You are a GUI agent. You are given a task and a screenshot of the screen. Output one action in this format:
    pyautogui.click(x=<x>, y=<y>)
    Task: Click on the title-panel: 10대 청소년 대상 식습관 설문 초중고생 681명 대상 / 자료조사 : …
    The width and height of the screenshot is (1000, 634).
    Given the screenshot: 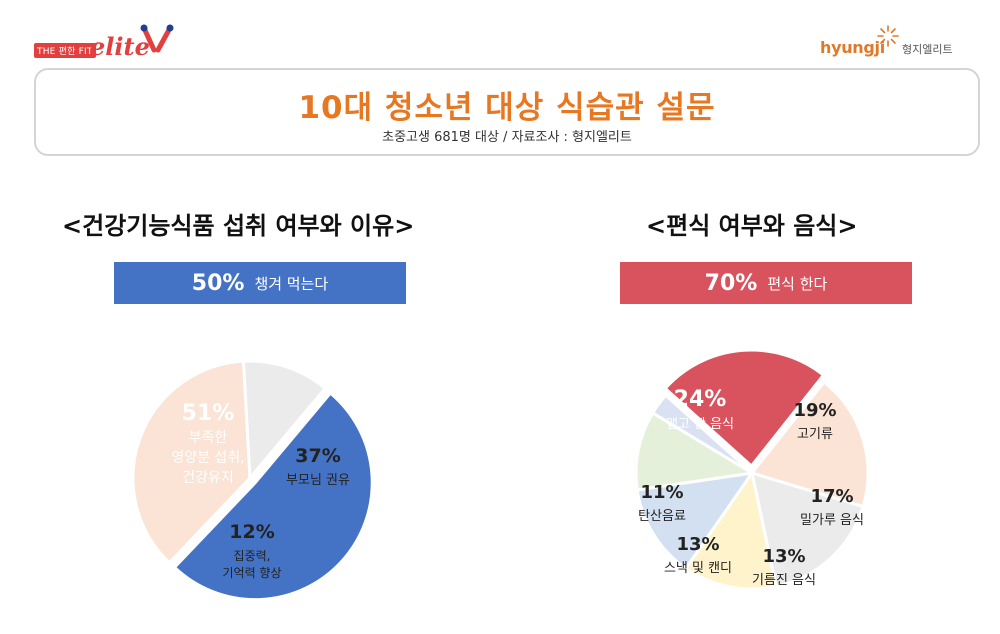 What is the action you would take?
    pyautogui.click(x=507, y=112)
    